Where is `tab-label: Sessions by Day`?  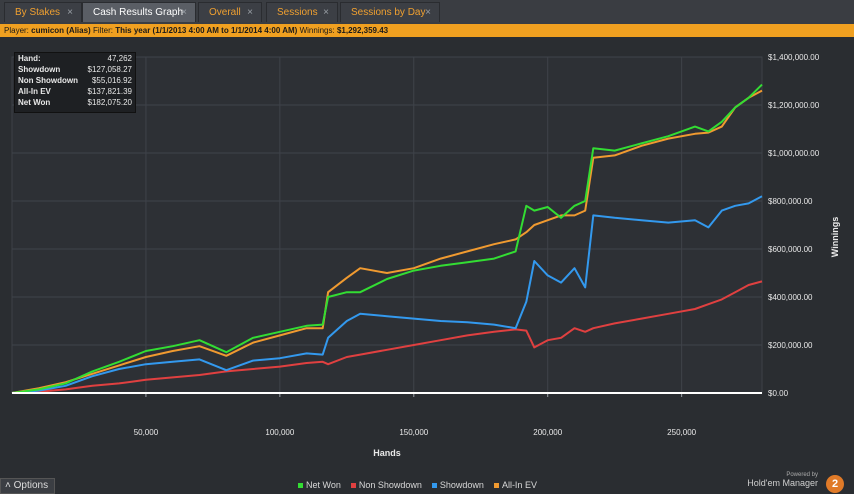 tab-label: Sessions by Day is located at coordinates (388, 12).